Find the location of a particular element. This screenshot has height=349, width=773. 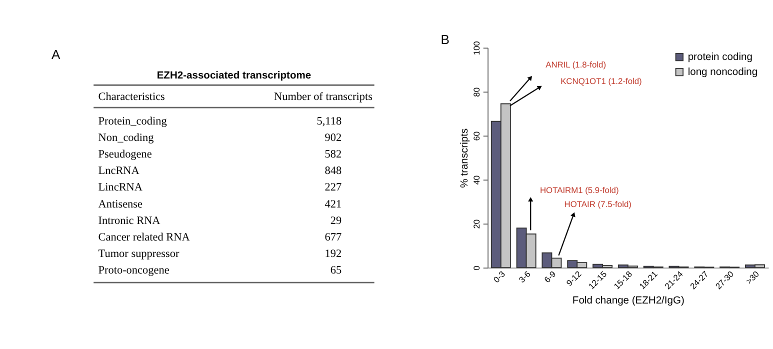

category-label: Proto-oncogene is located at coordinates (134, 270).